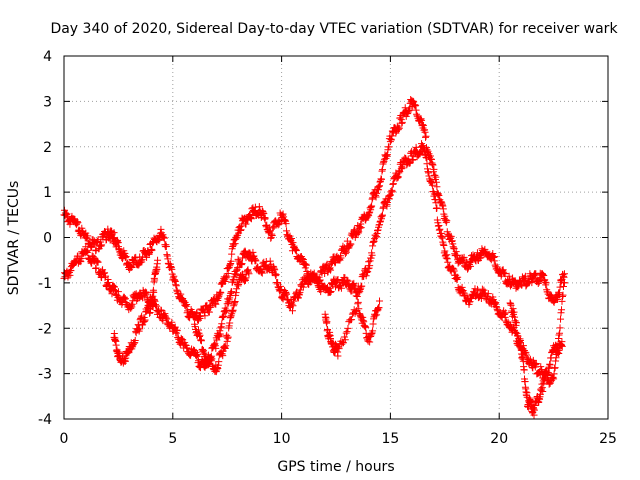 This screenshot has width=640, height=480. What do you see at coordinates (14, 238) in the screenshot?
I see `y-axis-label: SDTVAR / TECUs` at bounding box center [14, 238].